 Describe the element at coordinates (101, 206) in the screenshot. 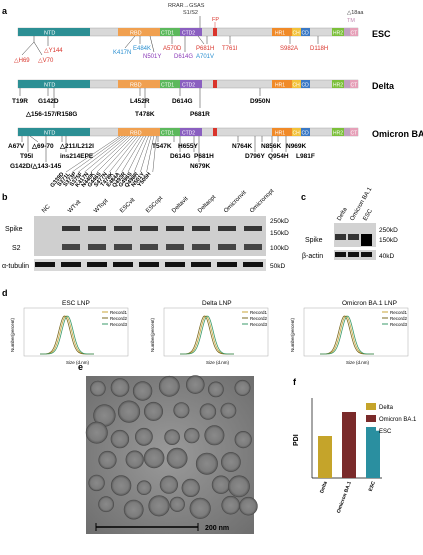

I see `blot-b-lane-label: WTopt` at that location.